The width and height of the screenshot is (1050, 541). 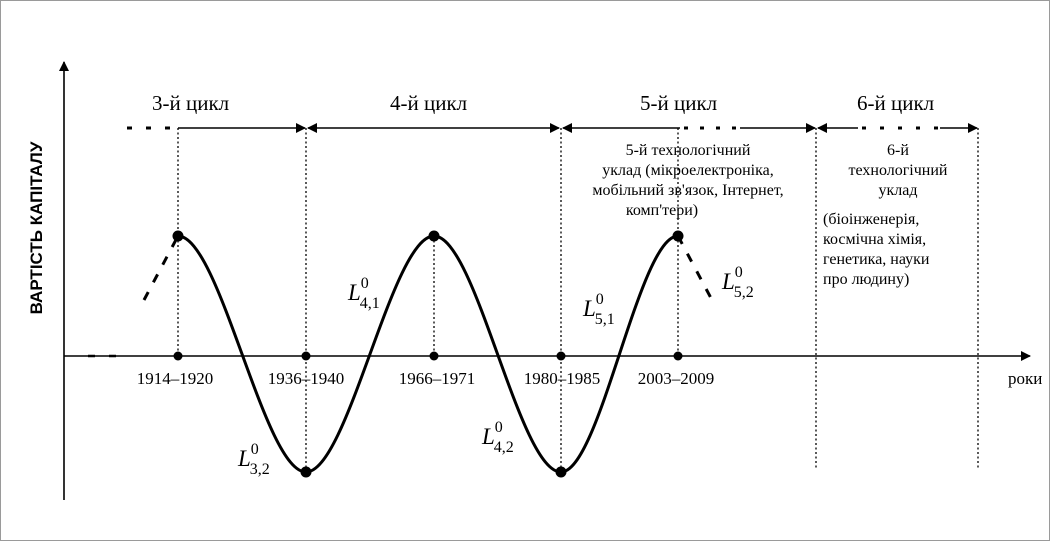 I want to click on wave-label-4-2: L0 4,2, so click(x=497, y=437).